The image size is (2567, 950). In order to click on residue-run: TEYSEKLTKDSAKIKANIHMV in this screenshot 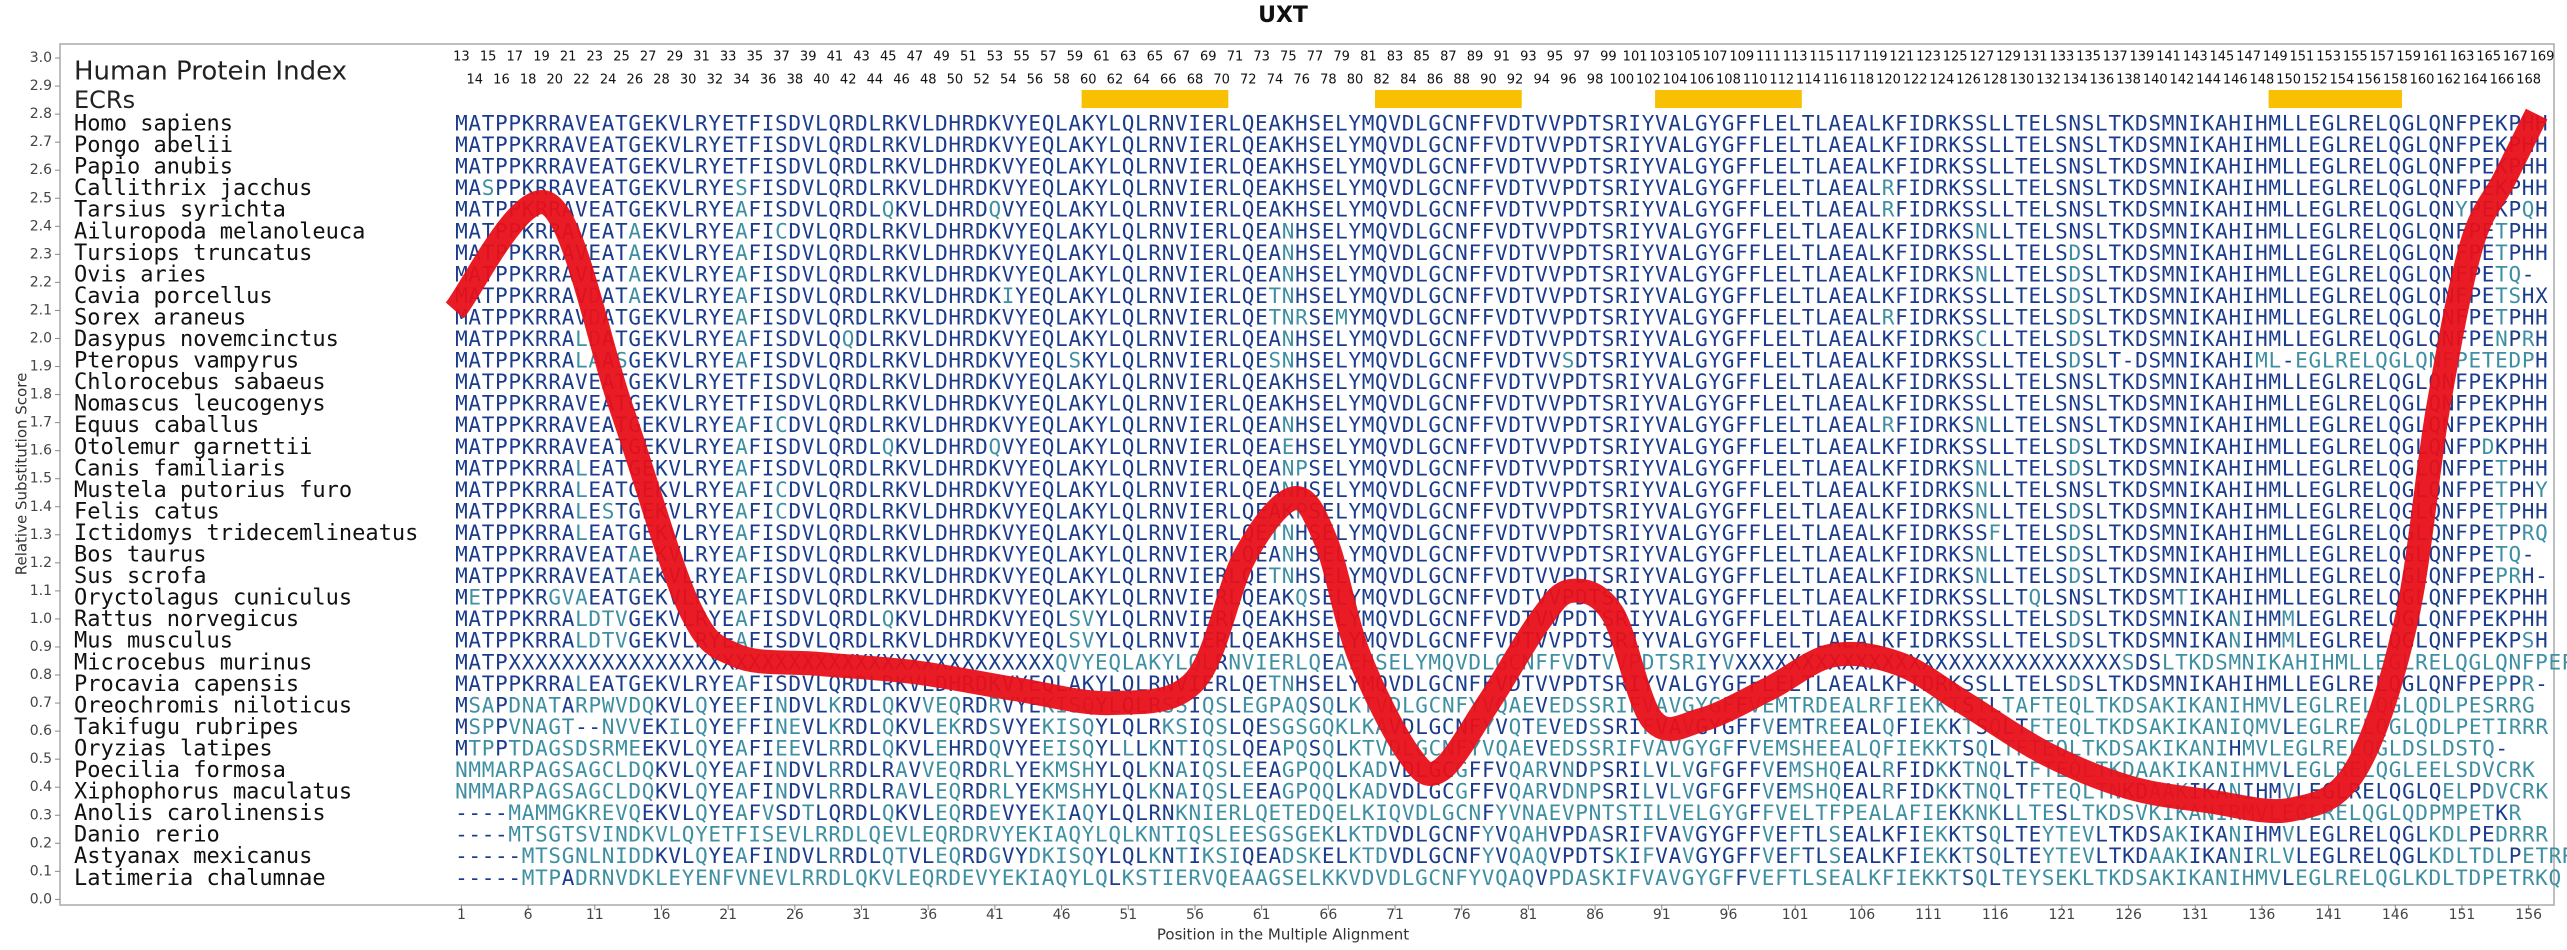, I will do `click(2142, 878)`.